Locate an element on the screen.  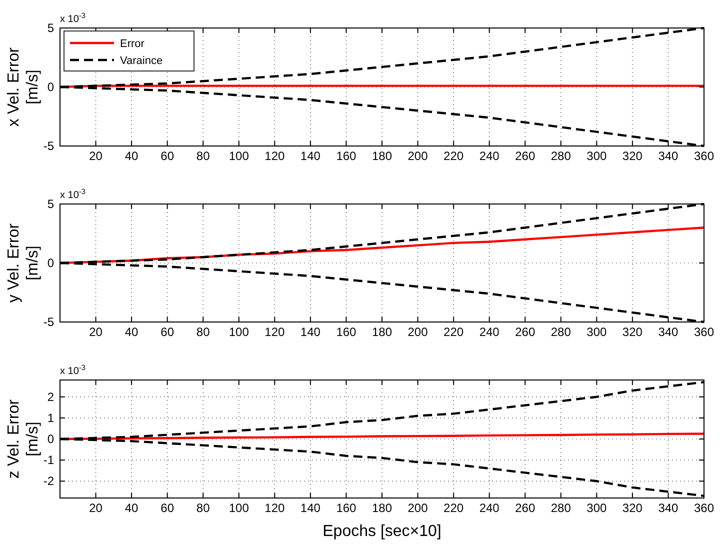
y-axis-title: x Vel. Error [m/s] is located at coordinates (24, 86).